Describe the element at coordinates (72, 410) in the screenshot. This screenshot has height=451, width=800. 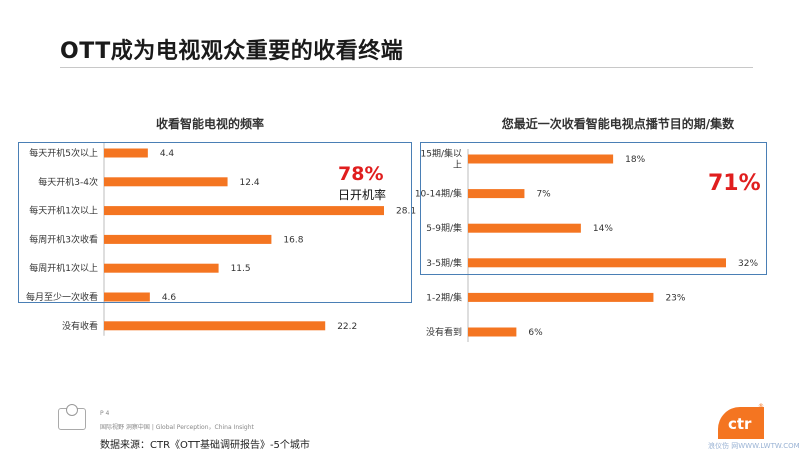
I see `certification-seal-icon` at that location.